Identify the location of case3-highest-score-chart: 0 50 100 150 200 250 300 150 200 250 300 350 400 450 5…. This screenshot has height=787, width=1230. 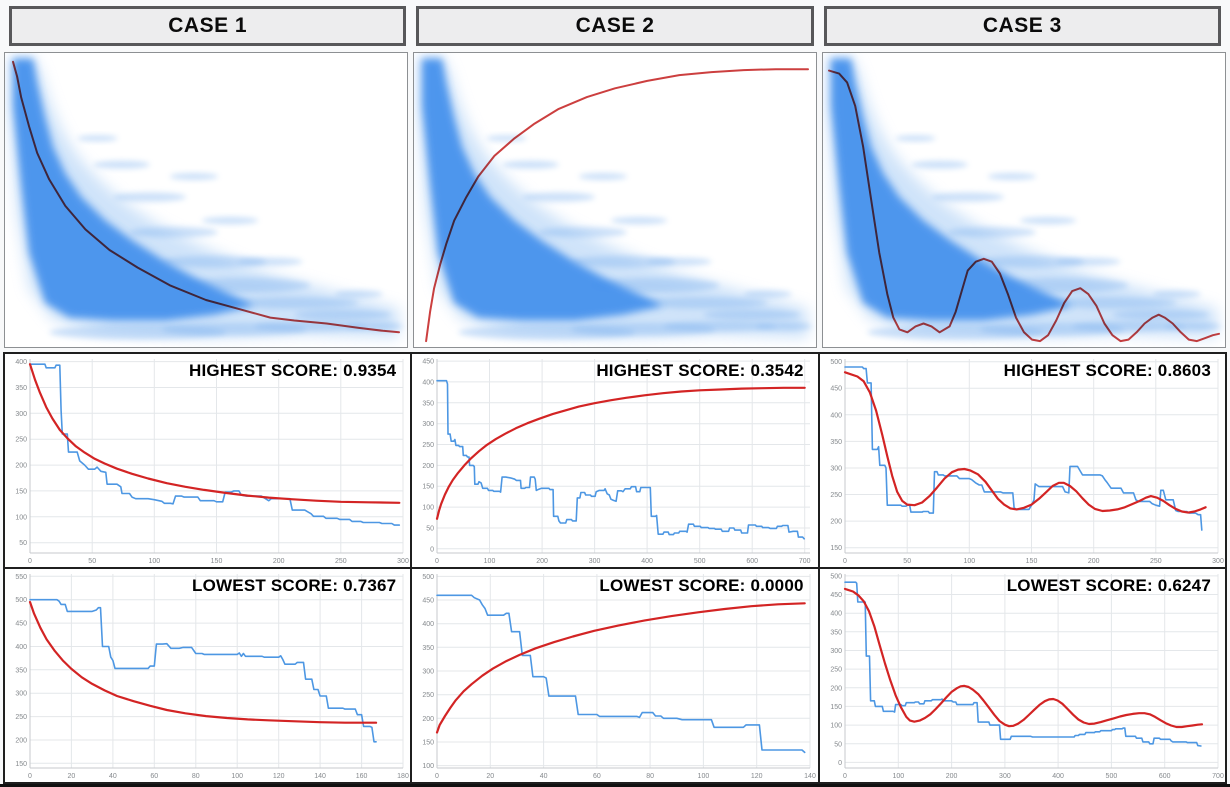
(1022, 460).